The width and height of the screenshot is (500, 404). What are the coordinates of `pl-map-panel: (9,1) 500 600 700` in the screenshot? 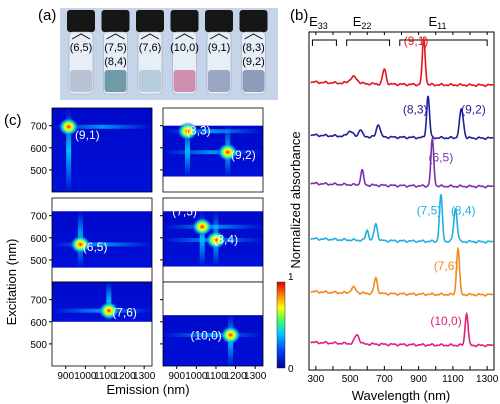 It's located at (91, 150).